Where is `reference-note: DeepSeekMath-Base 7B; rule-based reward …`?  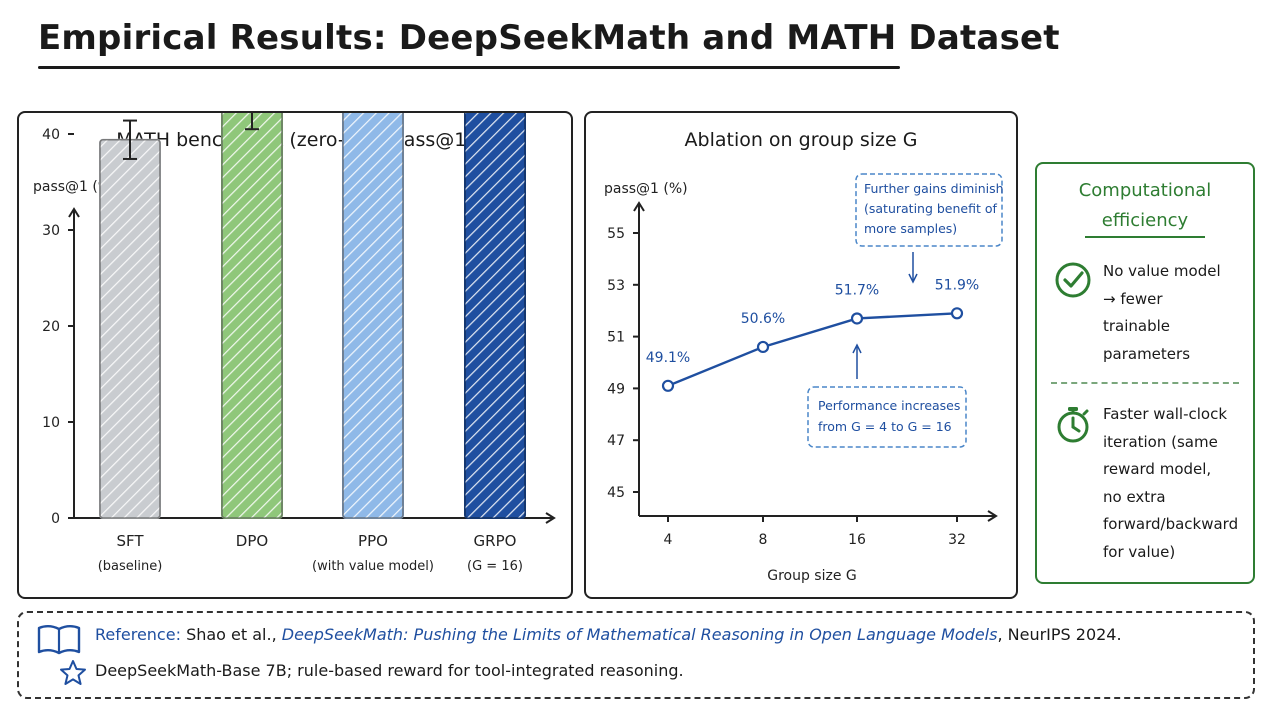
reference-note: DeepSeekMath-Base 7B; rule-based reward … is located at coordinates (389, 670).